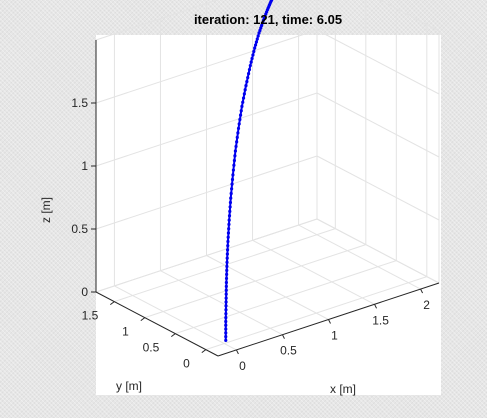  I want to click on y-tick-label: 1, so click(125, 332).